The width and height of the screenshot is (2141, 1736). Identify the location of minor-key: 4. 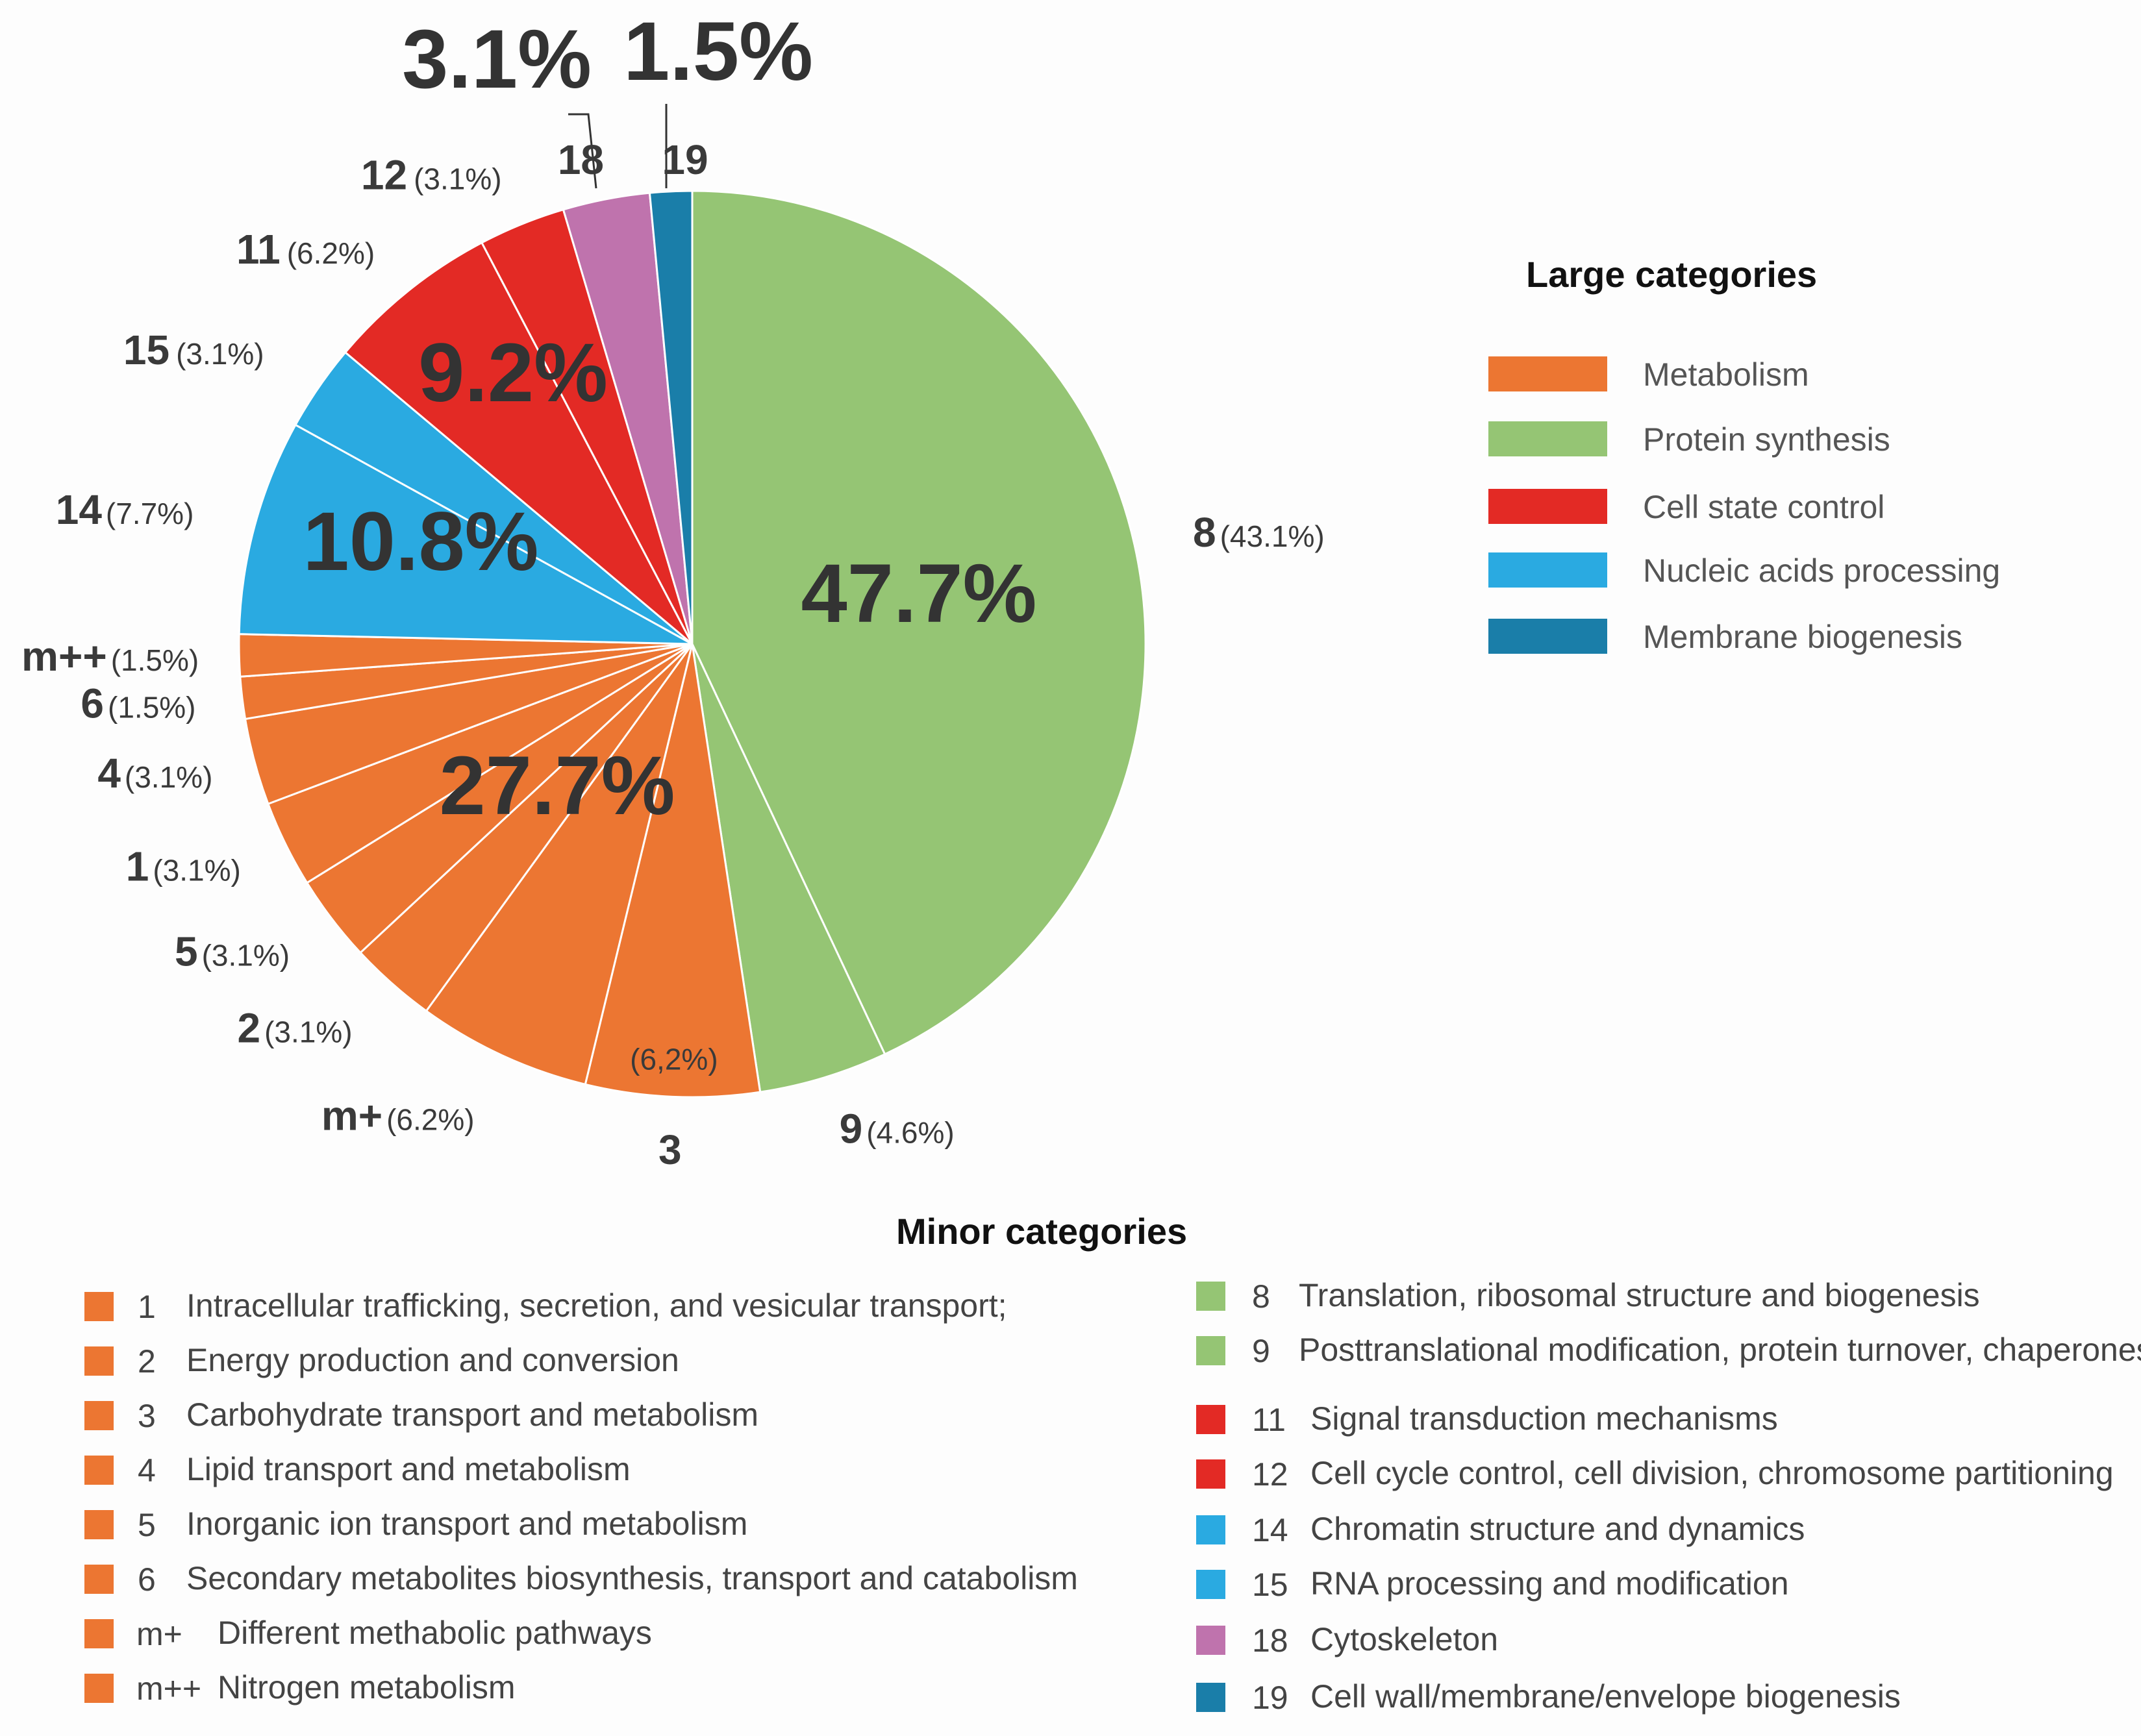
(147, 1470).